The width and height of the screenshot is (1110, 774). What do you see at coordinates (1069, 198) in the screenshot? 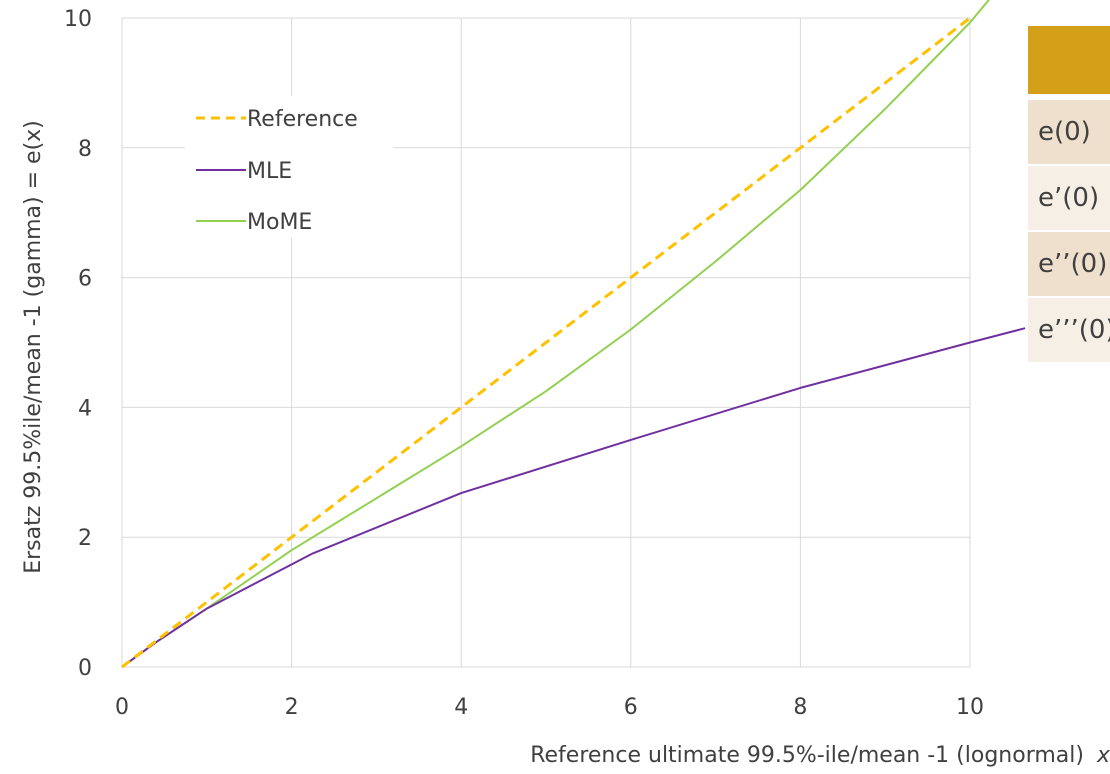
I see `side-table-row-e1: e’(0)` at bounding box center [1069, 198].